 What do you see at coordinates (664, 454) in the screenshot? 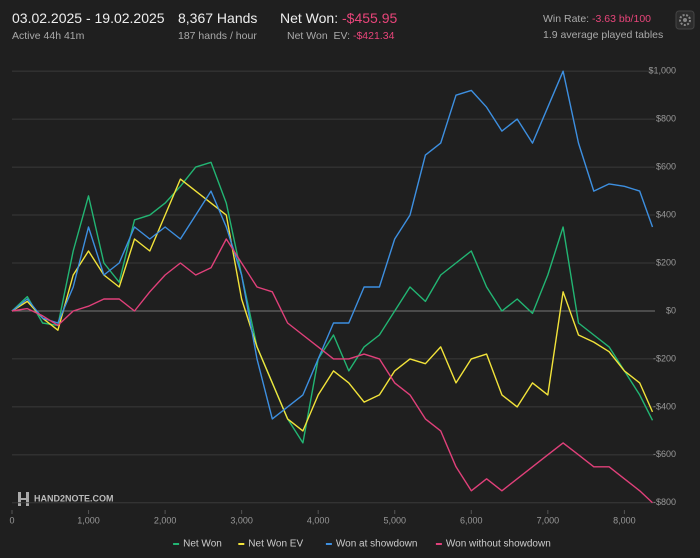
I see `y-tick-label: -$600` at bounding box center [664, 454].